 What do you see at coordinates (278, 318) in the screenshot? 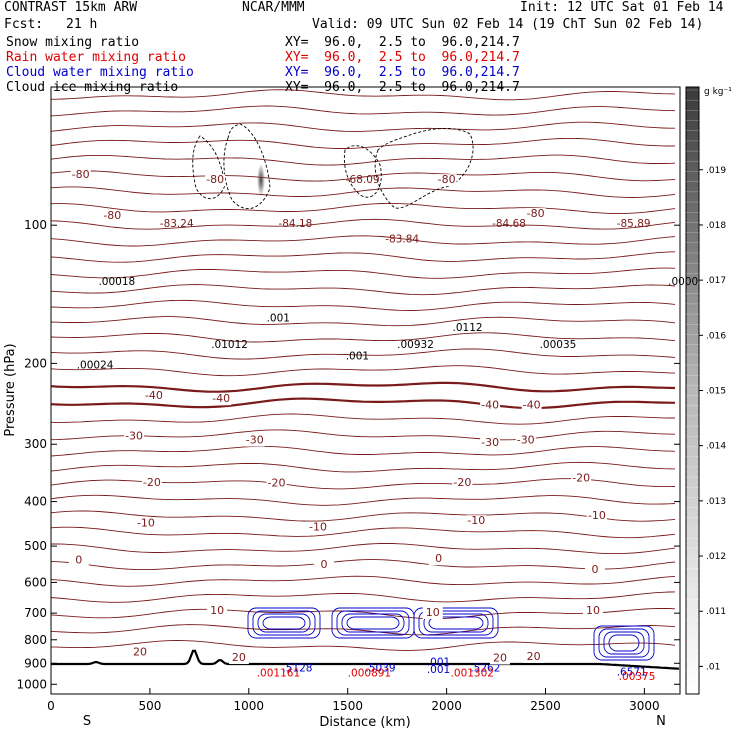
I see `extremum-label: .001` at bounding box center [278, 318].